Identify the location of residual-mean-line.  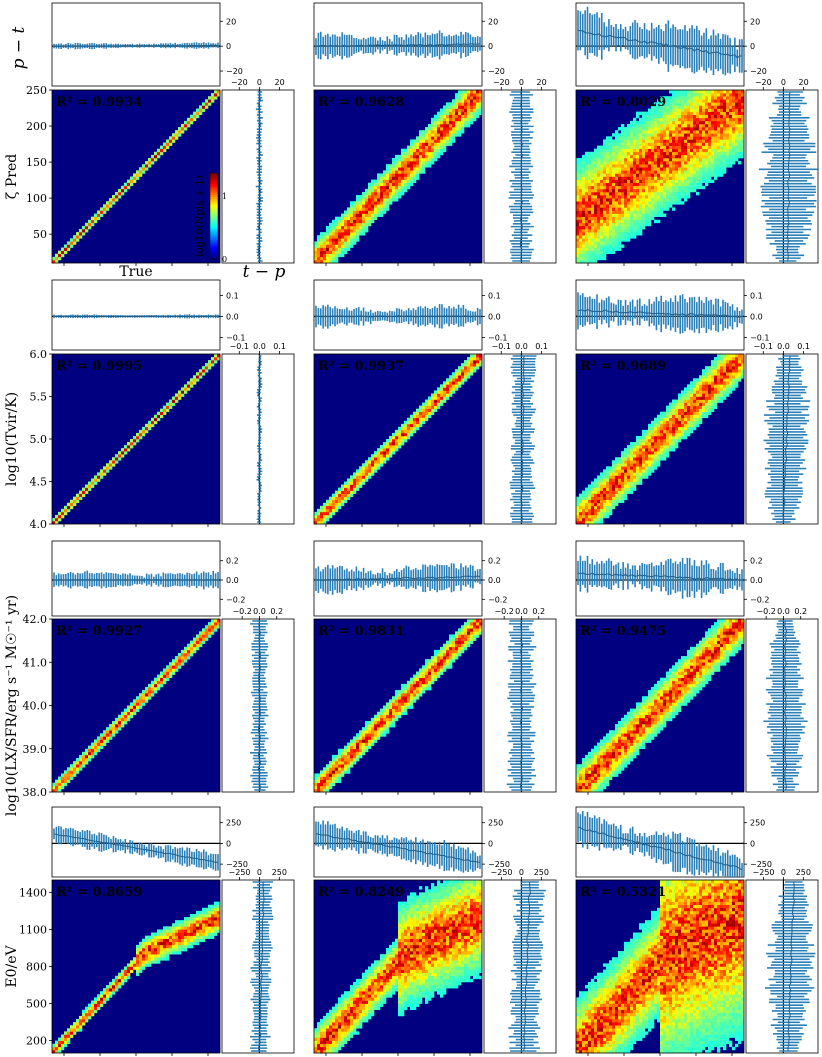
(660, 313).